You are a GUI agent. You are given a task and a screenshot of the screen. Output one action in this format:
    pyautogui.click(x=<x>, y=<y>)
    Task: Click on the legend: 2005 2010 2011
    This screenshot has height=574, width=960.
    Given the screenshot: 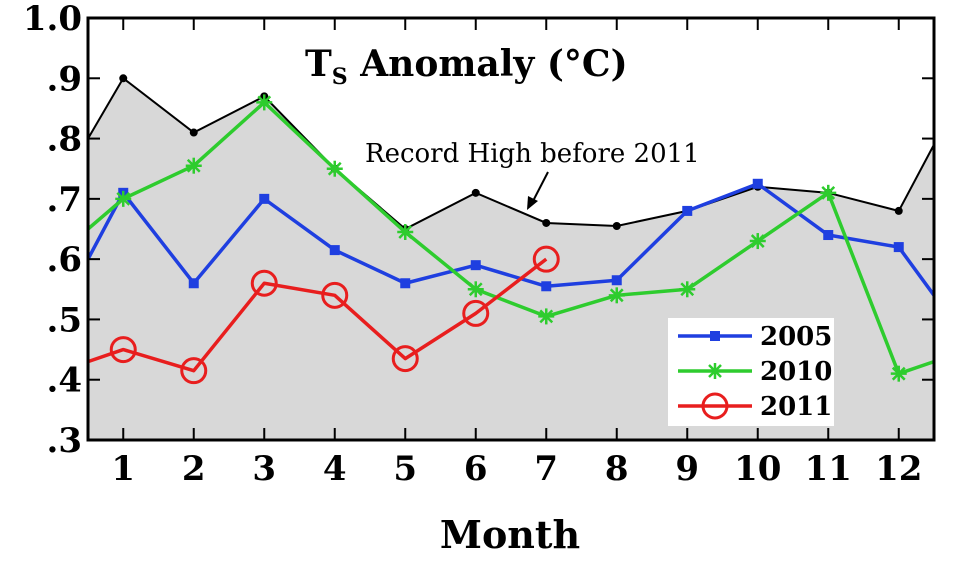 What is the action you would take?
    pyautogui.click(x=751, y=372)
    